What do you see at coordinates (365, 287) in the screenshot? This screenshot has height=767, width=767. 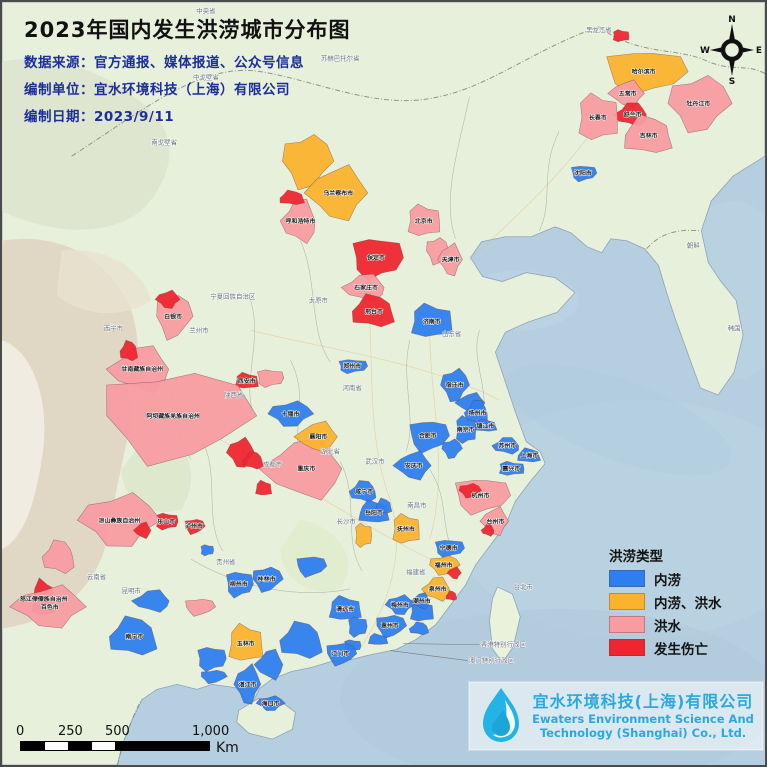 I see `region-label: 石家庄市` at bounding box center [365, 287].